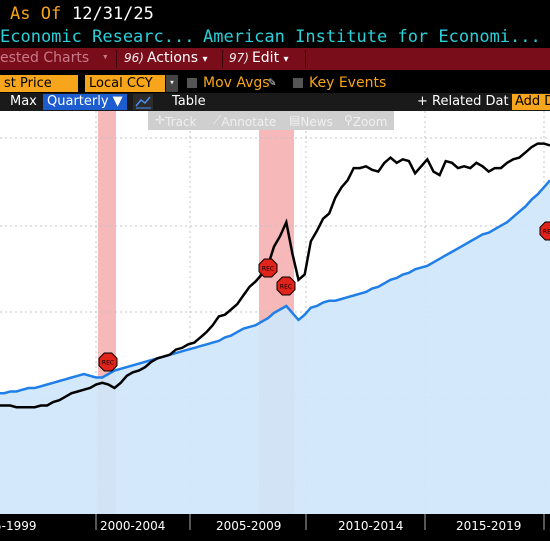 This screenshot has width=550, height=541. Describe the element at coordinates (239, 58) in the screenshot. I see `edit-number: 97)` at that location.